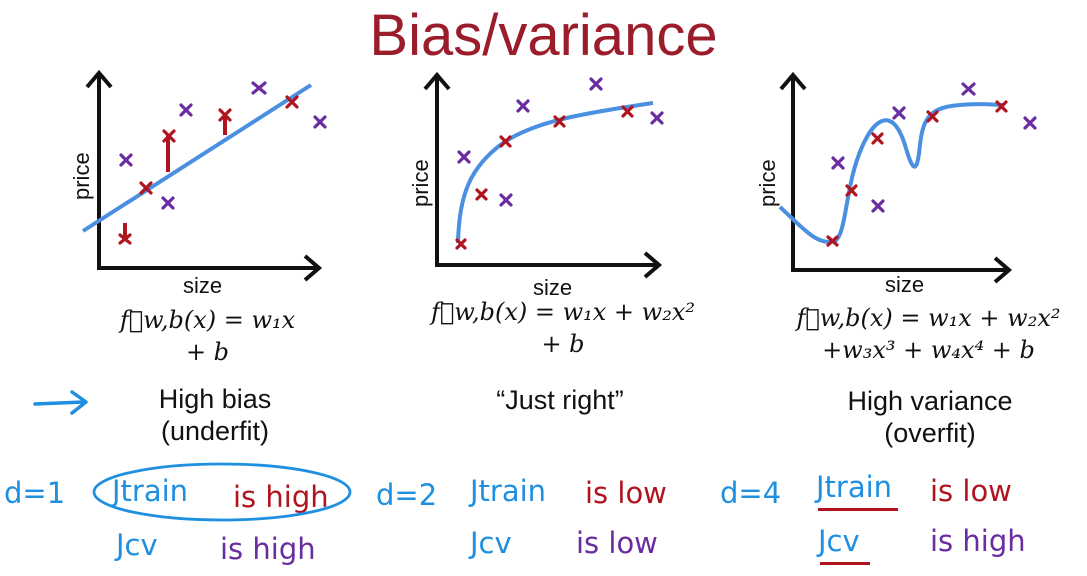  What do you see at coordinates (215, 399) in the screenshot?
I see `caption-line: High bias` at bounding box center [215, 399].